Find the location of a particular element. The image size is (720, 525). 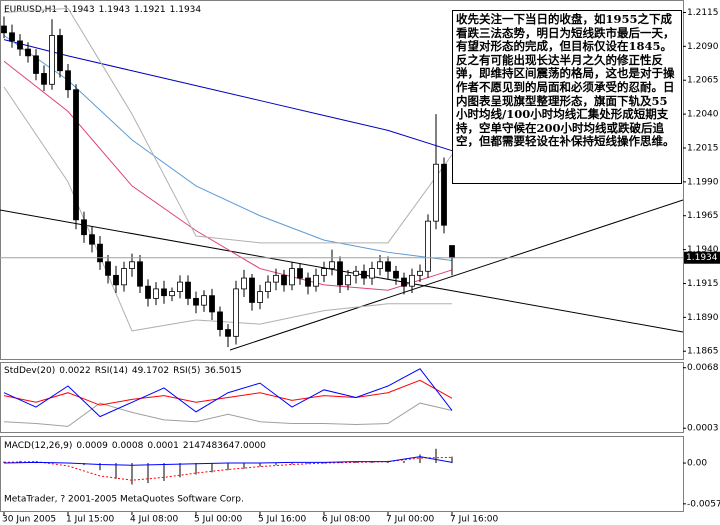

x-tick-label: 1 Jul 15:00 is located at coordinates (90, 520).